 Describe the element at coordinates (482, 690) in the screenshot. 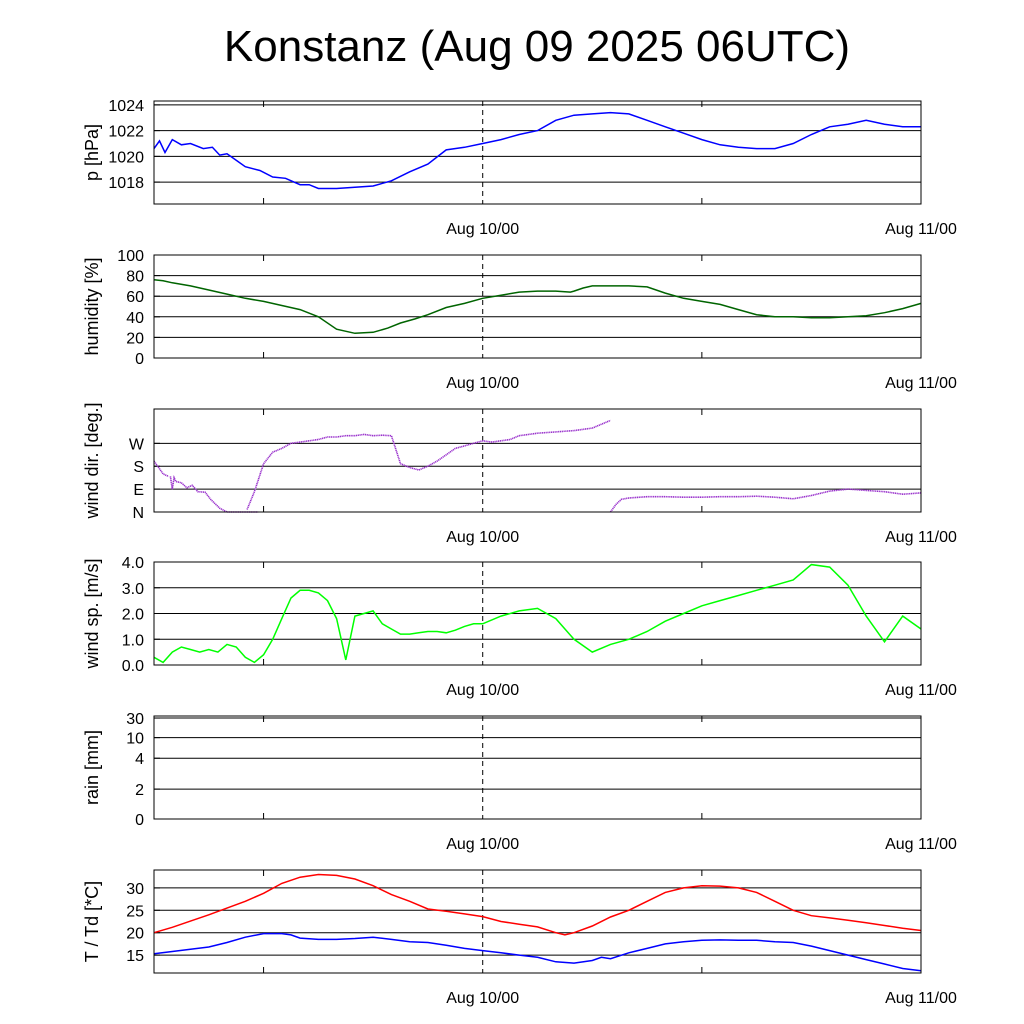

I see `panel-4-xtick-label: Aug 10/00` at that location.